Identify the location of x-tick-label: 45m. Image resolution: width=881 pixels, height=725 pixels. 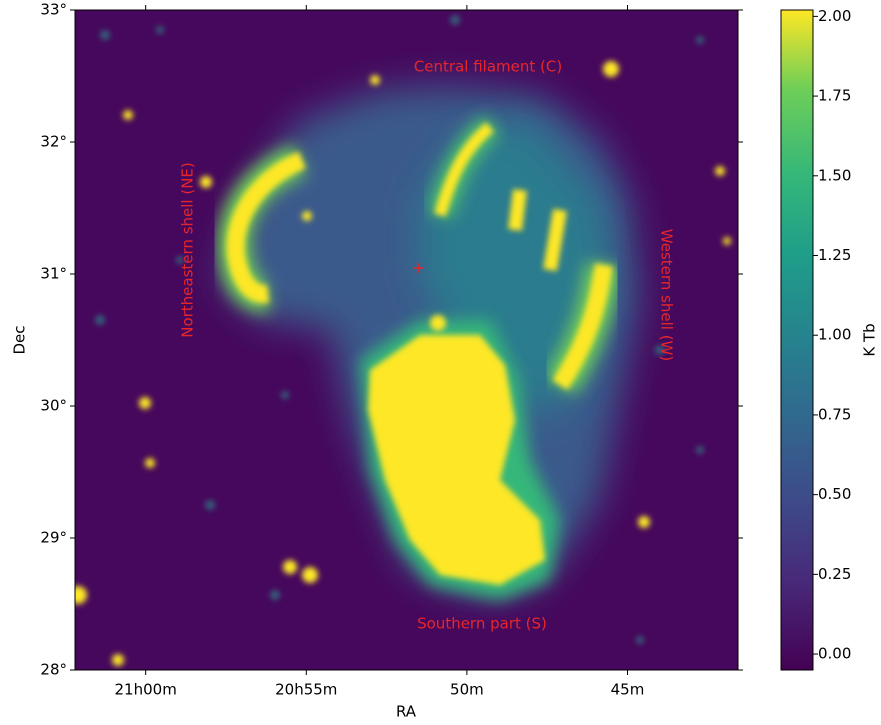
(628, 690).